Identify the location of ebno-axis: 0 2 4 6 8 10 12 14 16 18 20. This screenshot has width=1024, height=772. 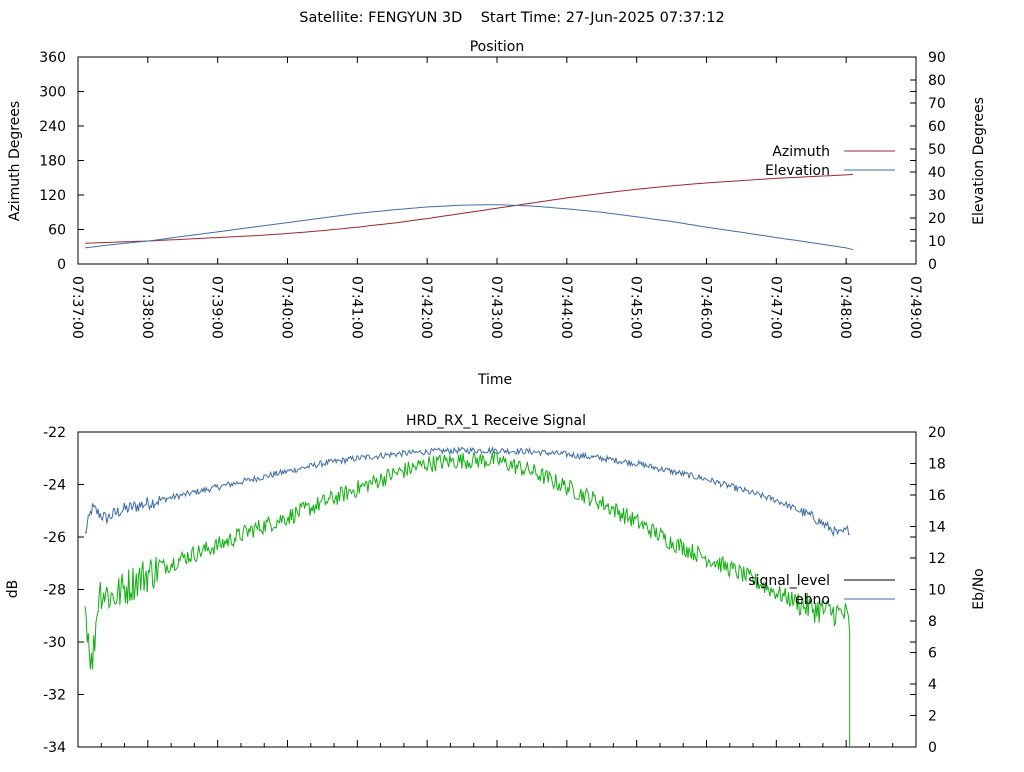
(928, 590).